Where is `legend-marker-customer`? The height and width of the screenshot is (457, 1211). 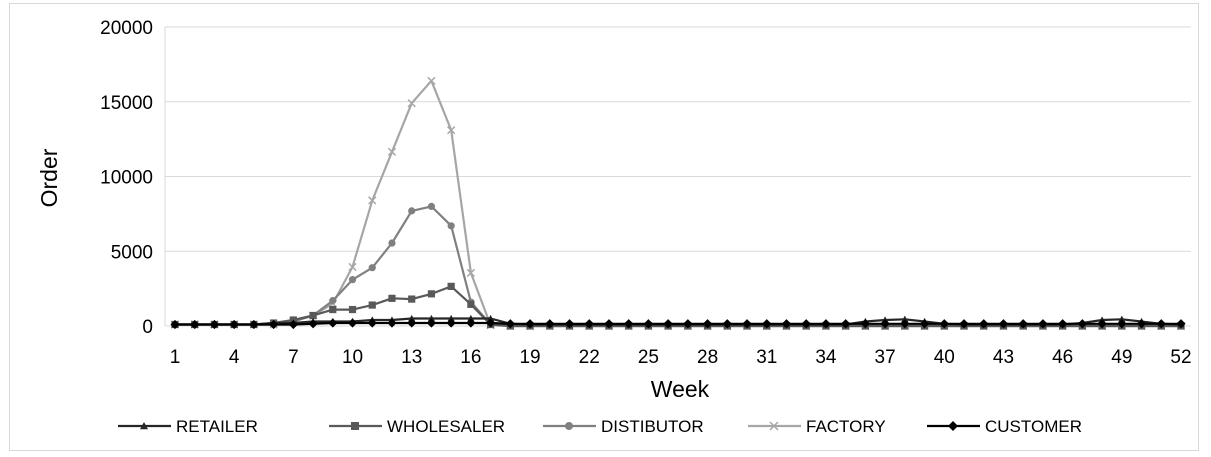
legend-marker-customer is located at coordinates (953, 426).